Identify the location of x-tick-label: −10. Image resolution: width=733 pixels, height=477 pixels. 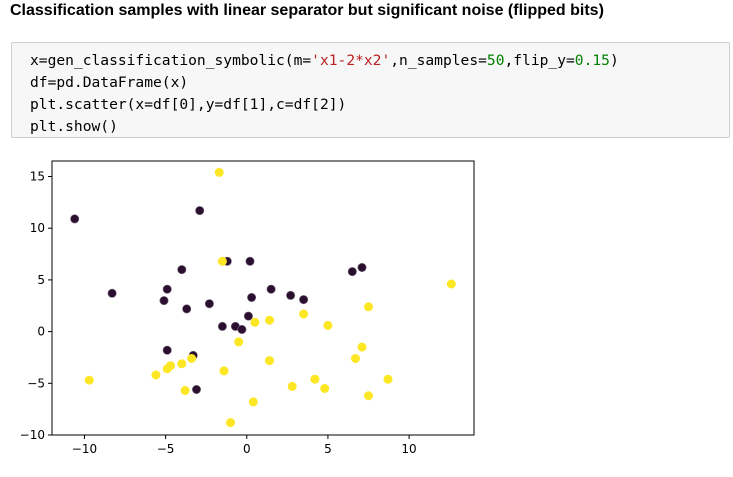
(84, 449).